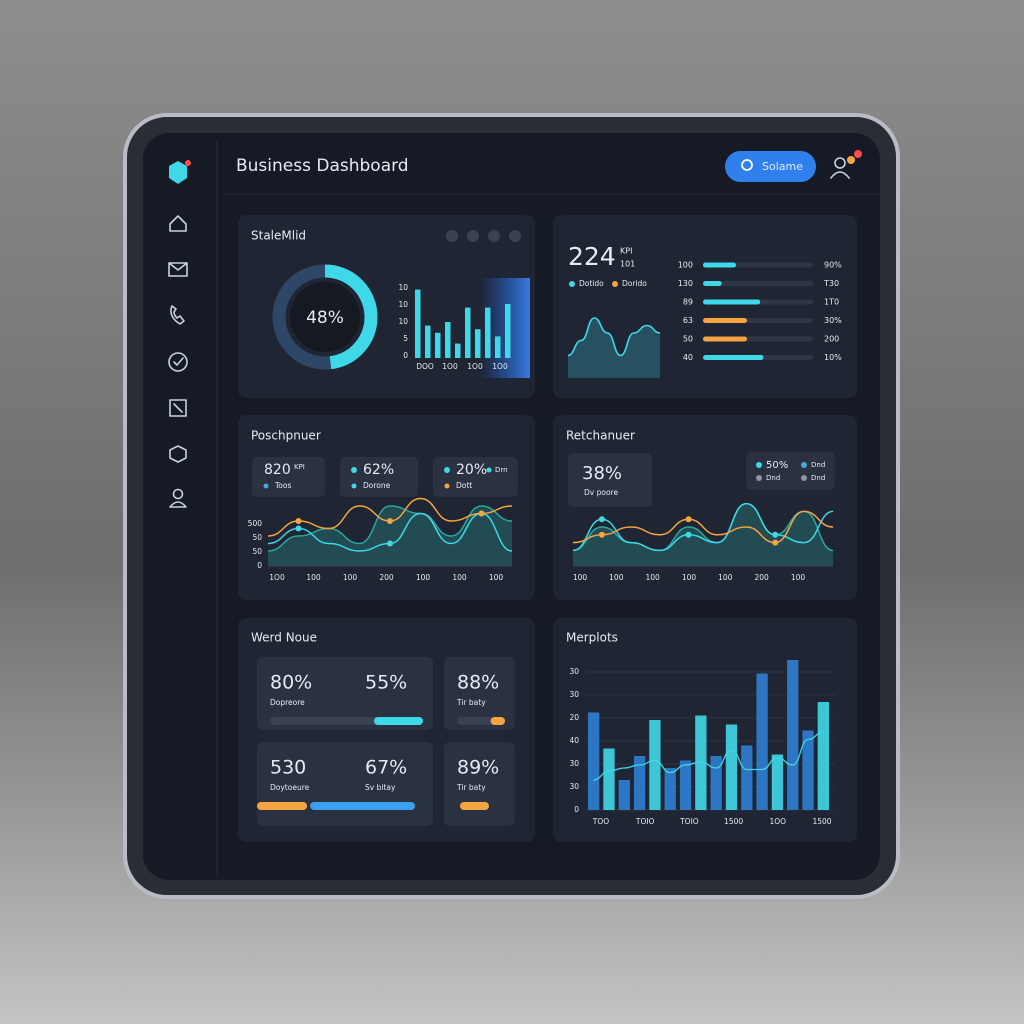 This screenshot has width=1024, height=1024. Describe the element at coordinates (574, 740) in the screenshot. I see `y-axis-label: 40` at that location.